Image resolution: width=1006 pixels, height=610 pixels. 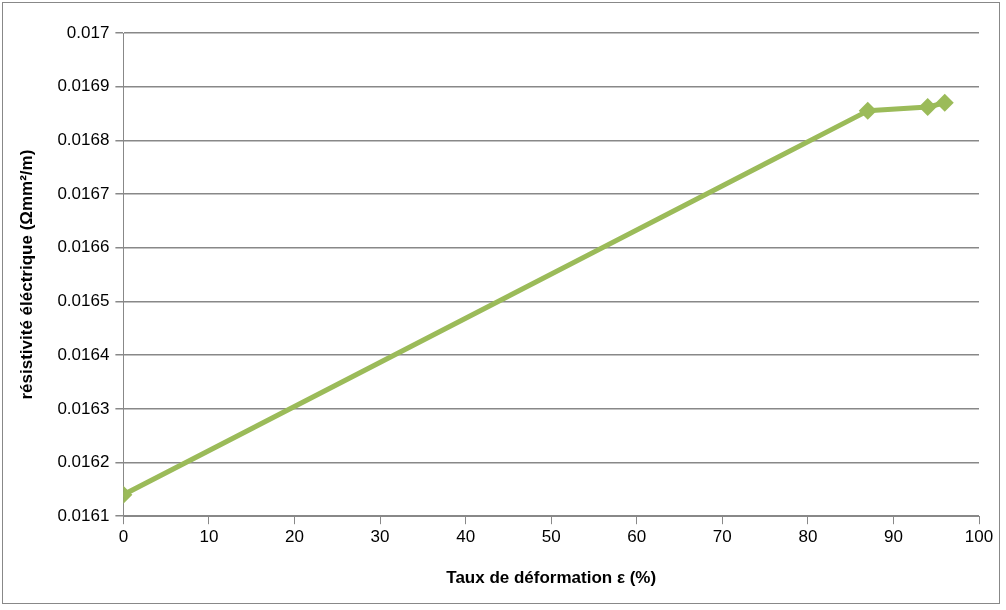 I want to click on x-tick-label: 100, so click(x=979, y=537).